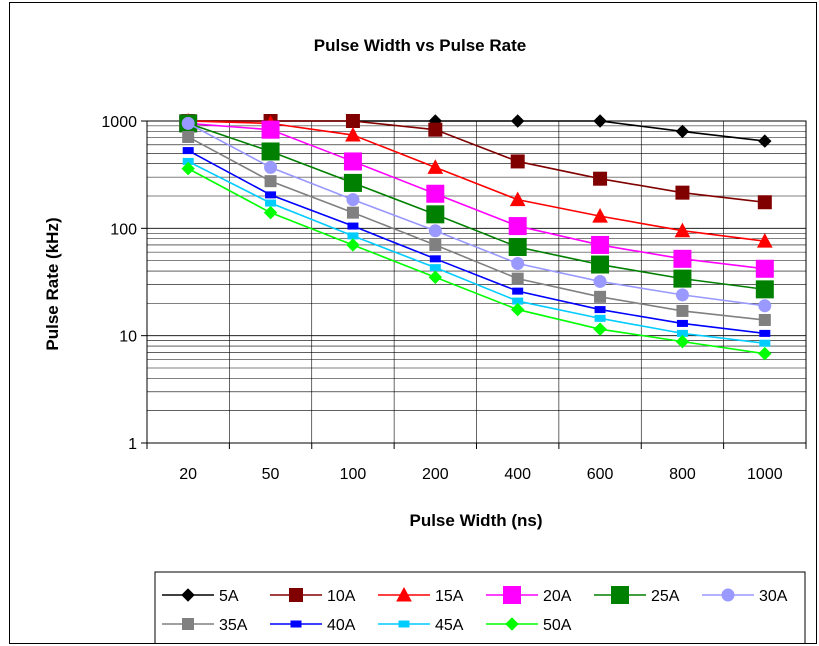 This screenshot has width=819, height=646. I want to click on legend-item-40A: 40A, so click(313, 625).